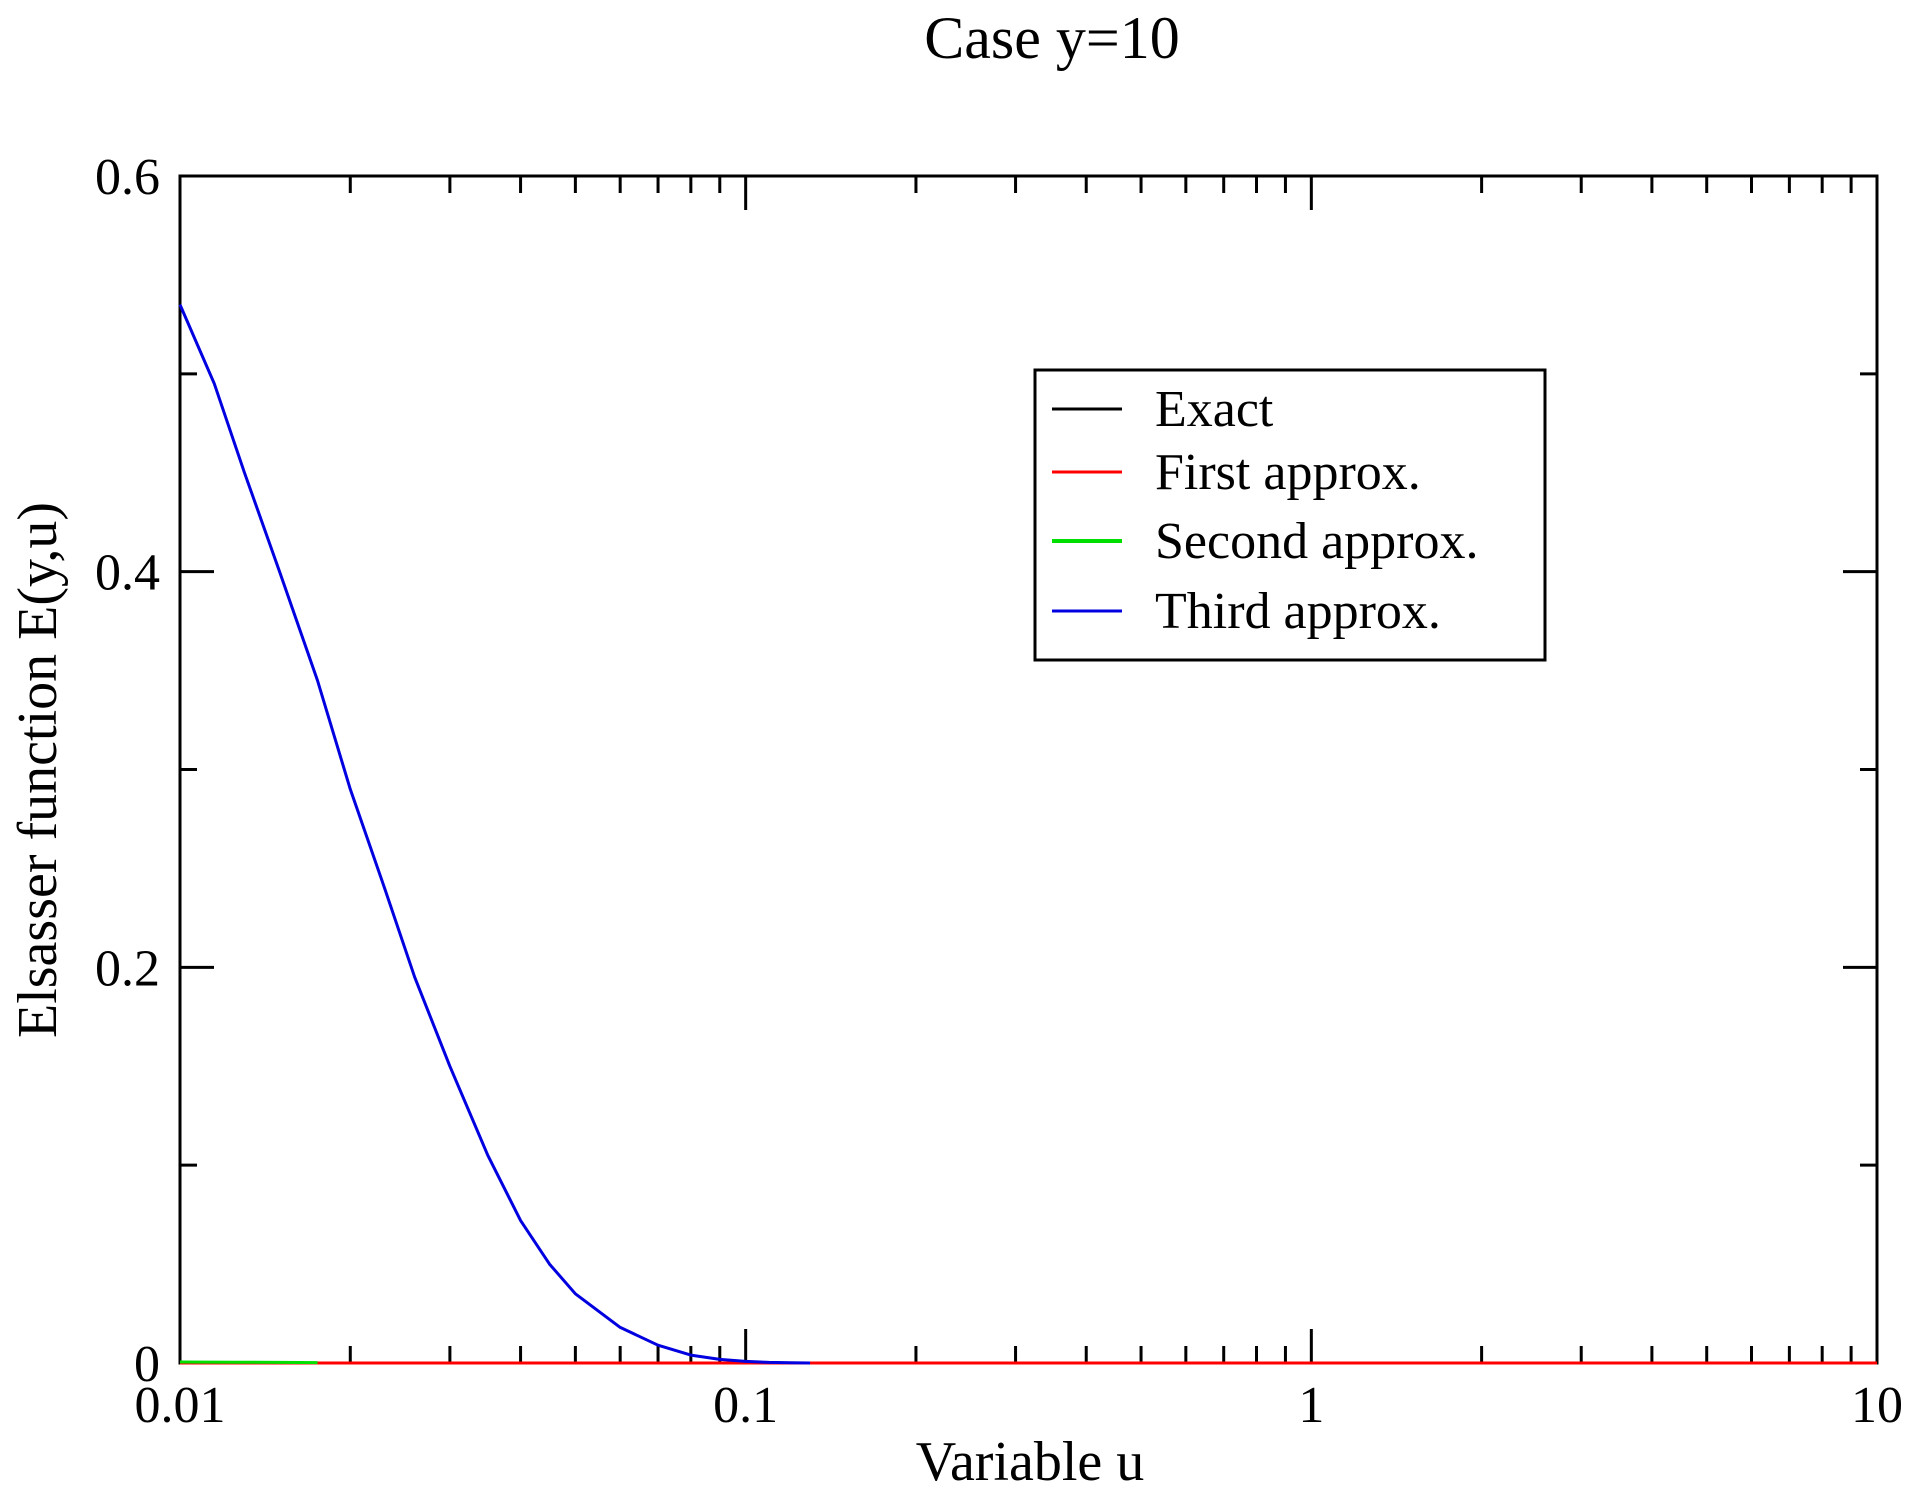 This screenshot has height=1494, width=1907. I want to click on legend-label: First approx., so click(1288, 472).